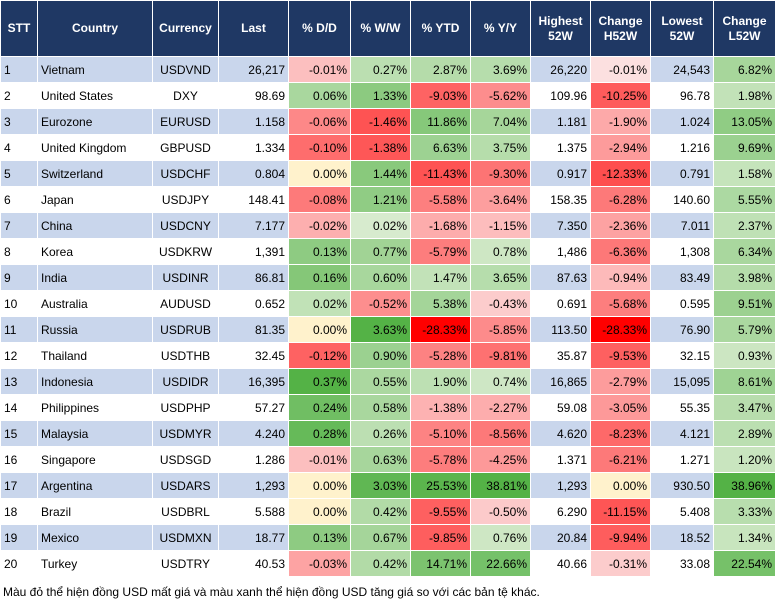 The height and width of the screenshot is (607, 777). What do you see at coordinates (380, 459) in the screenshot?
I see `value-cell: 0.63%` at bounding box center [380, 459].